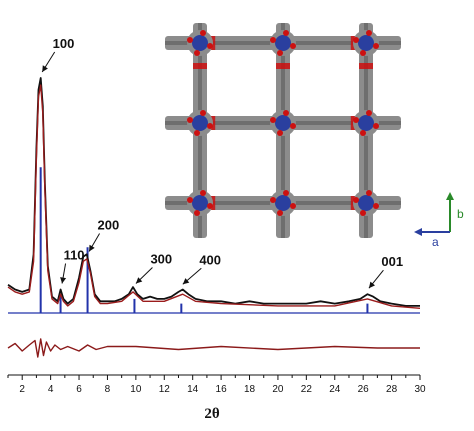 Image resolution: width=474 pixels, height=431 pixels. I want to click on x-tick-label: 22, so click(307, 389).